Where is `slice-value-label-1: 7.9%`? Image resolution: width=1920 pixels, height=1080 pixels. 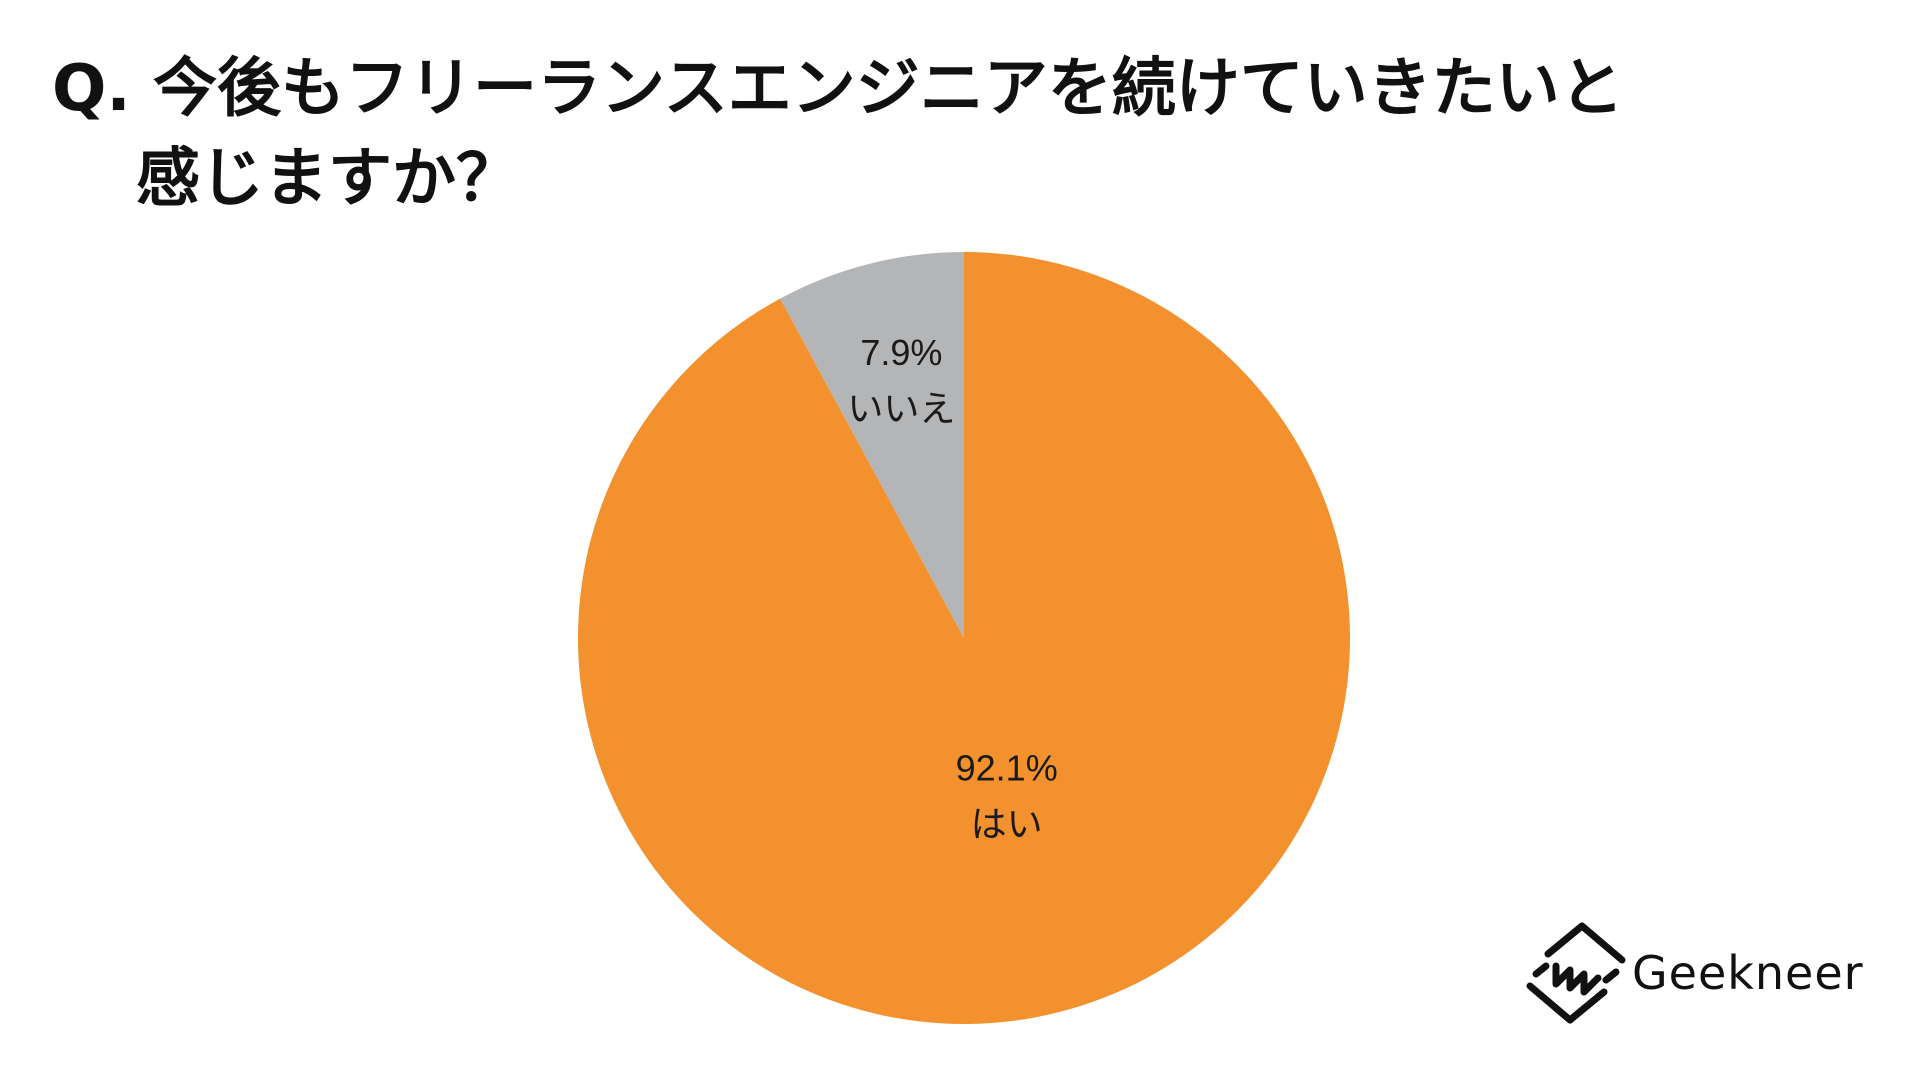 slice-value-label-1: 7.9% is located at coordinates (901, 352).